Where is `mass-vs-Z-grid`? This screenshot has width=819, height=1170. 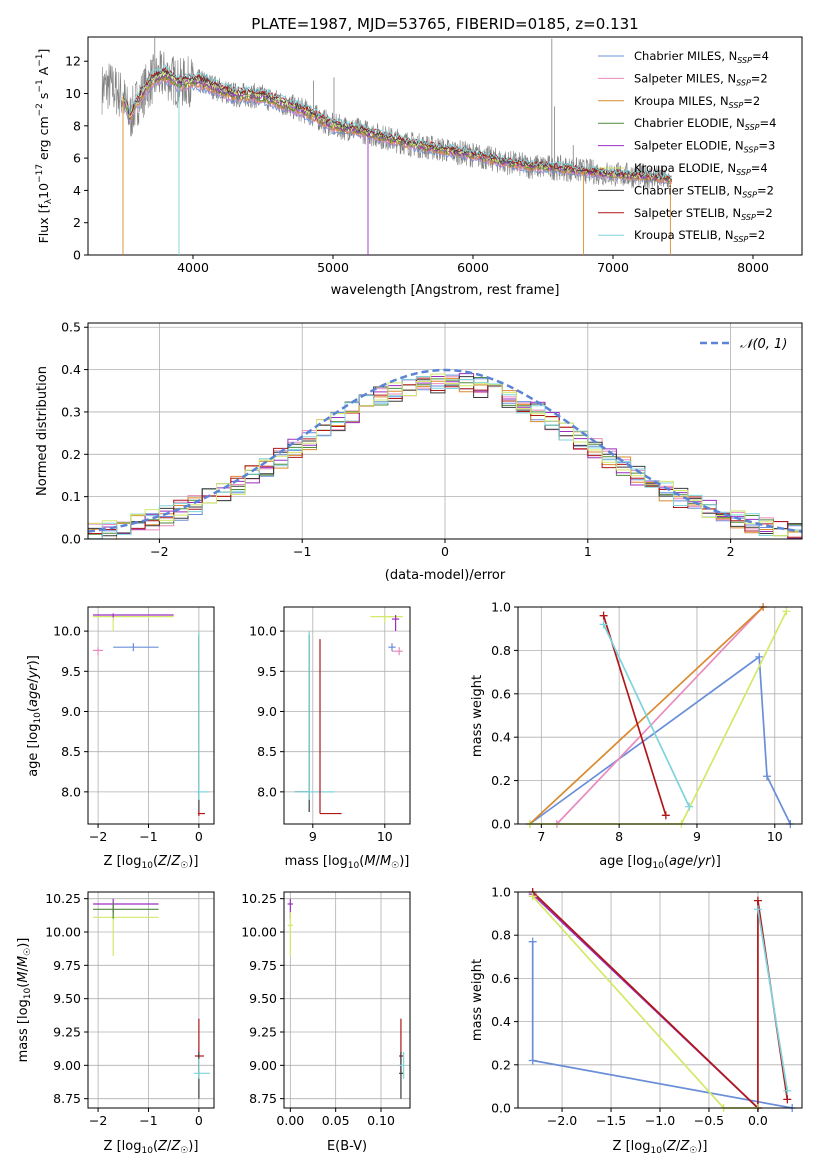
mass-vs-Z-grid is located at coordinates (151, 1000).